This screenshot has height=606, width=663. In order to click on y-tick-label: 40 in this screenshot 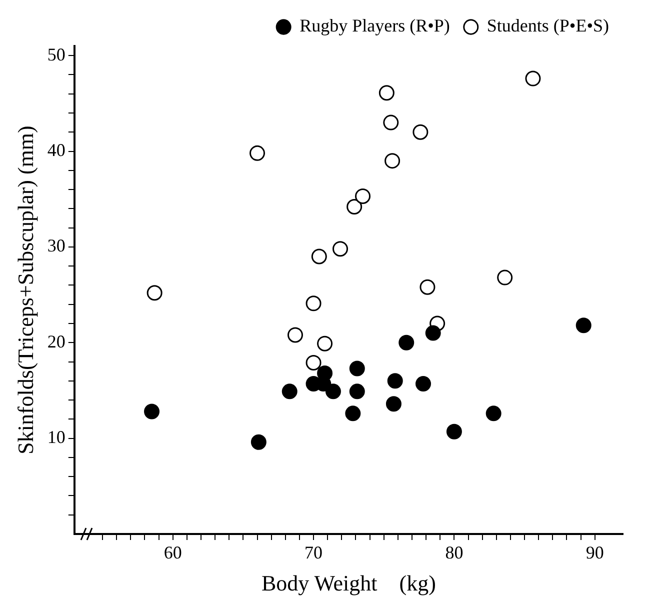, I will do `click(56, 150)`.